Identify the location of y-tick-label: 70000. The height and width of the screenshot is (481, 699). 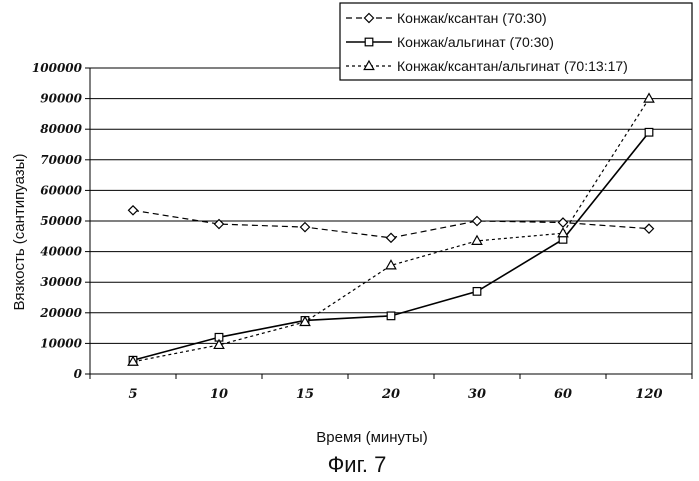
(61, 160).